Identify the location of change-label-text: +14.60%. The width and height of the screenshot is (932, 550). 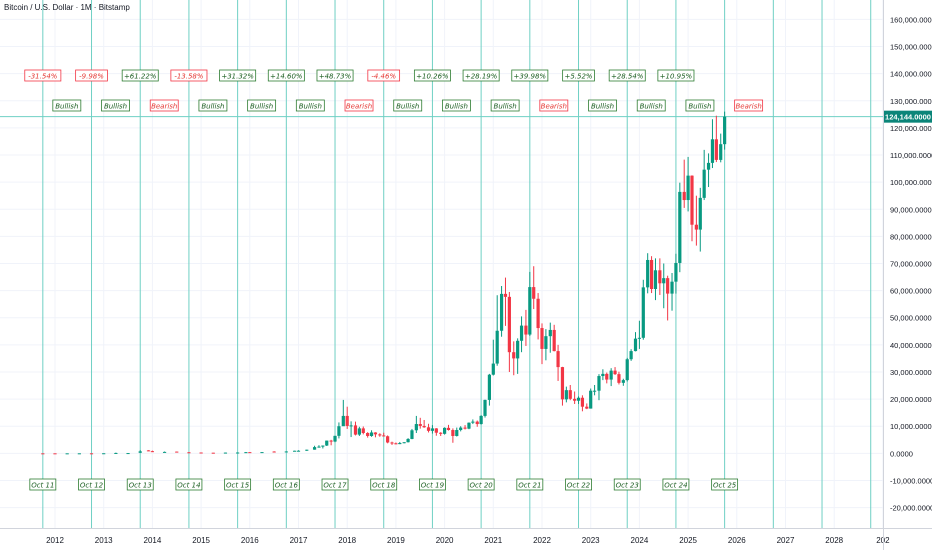
(286, 77).